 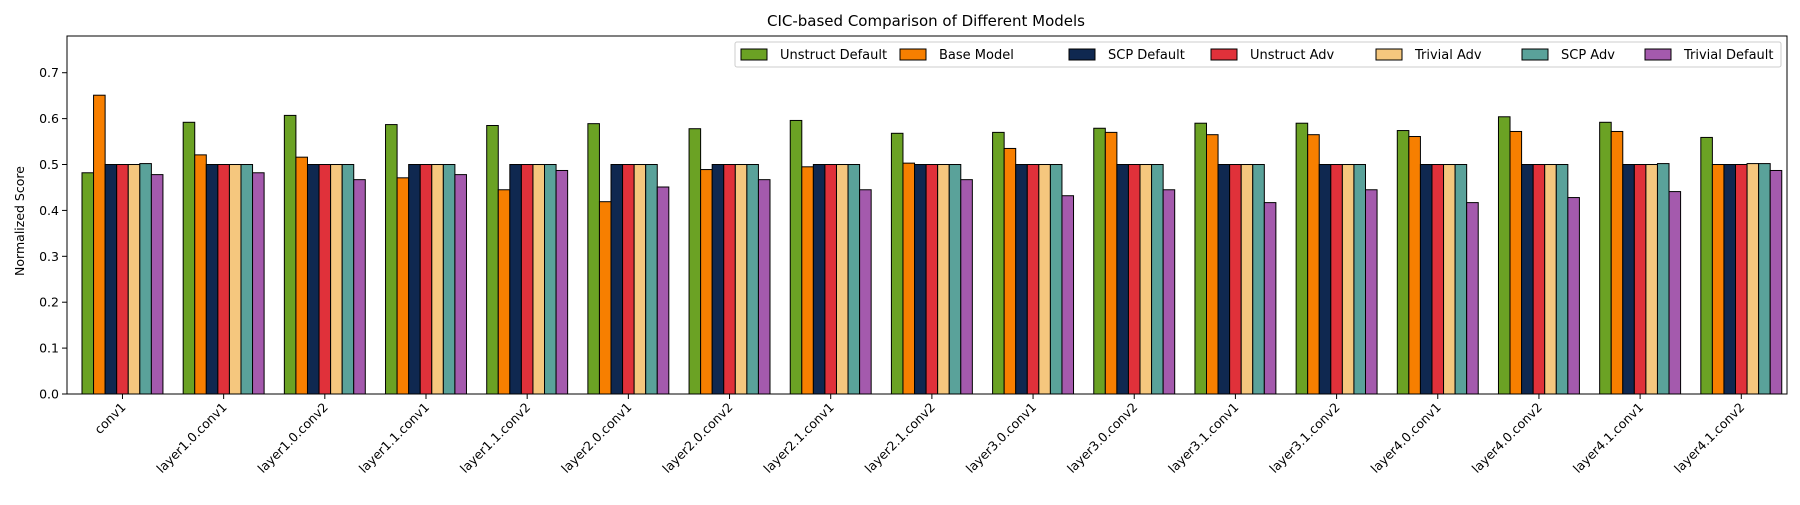 I want to click on legend-swatch-unstruct-default, so click(x=754, y=54).